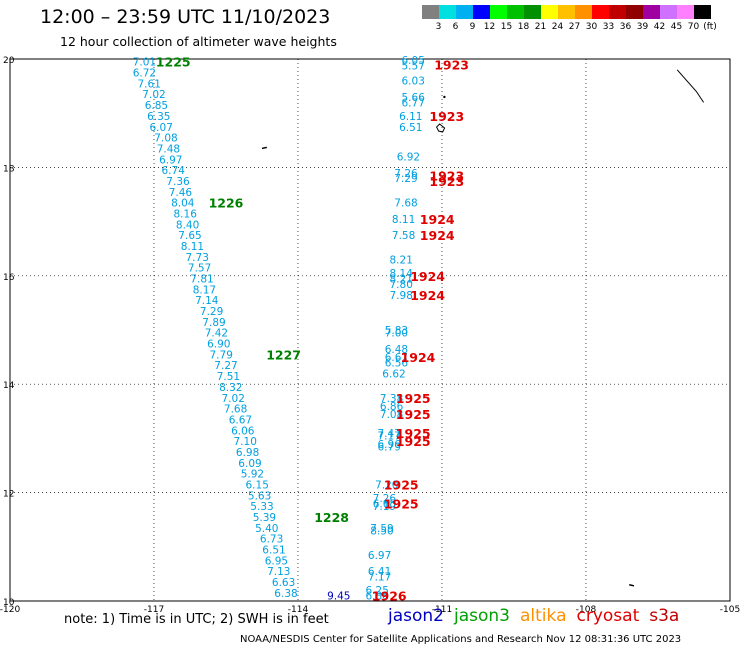  Describe the element at coordinates (243, 431) in the screenshot. I see `wave-height-label: 6.06` at that location.